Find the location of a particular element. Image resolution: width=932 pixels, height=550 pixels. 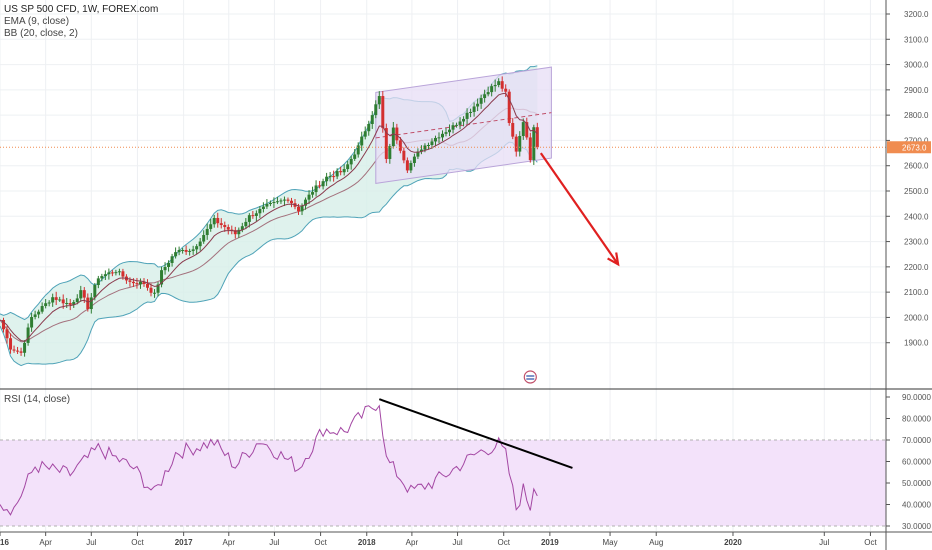

arrow-head is located at coordinates (613, 259).